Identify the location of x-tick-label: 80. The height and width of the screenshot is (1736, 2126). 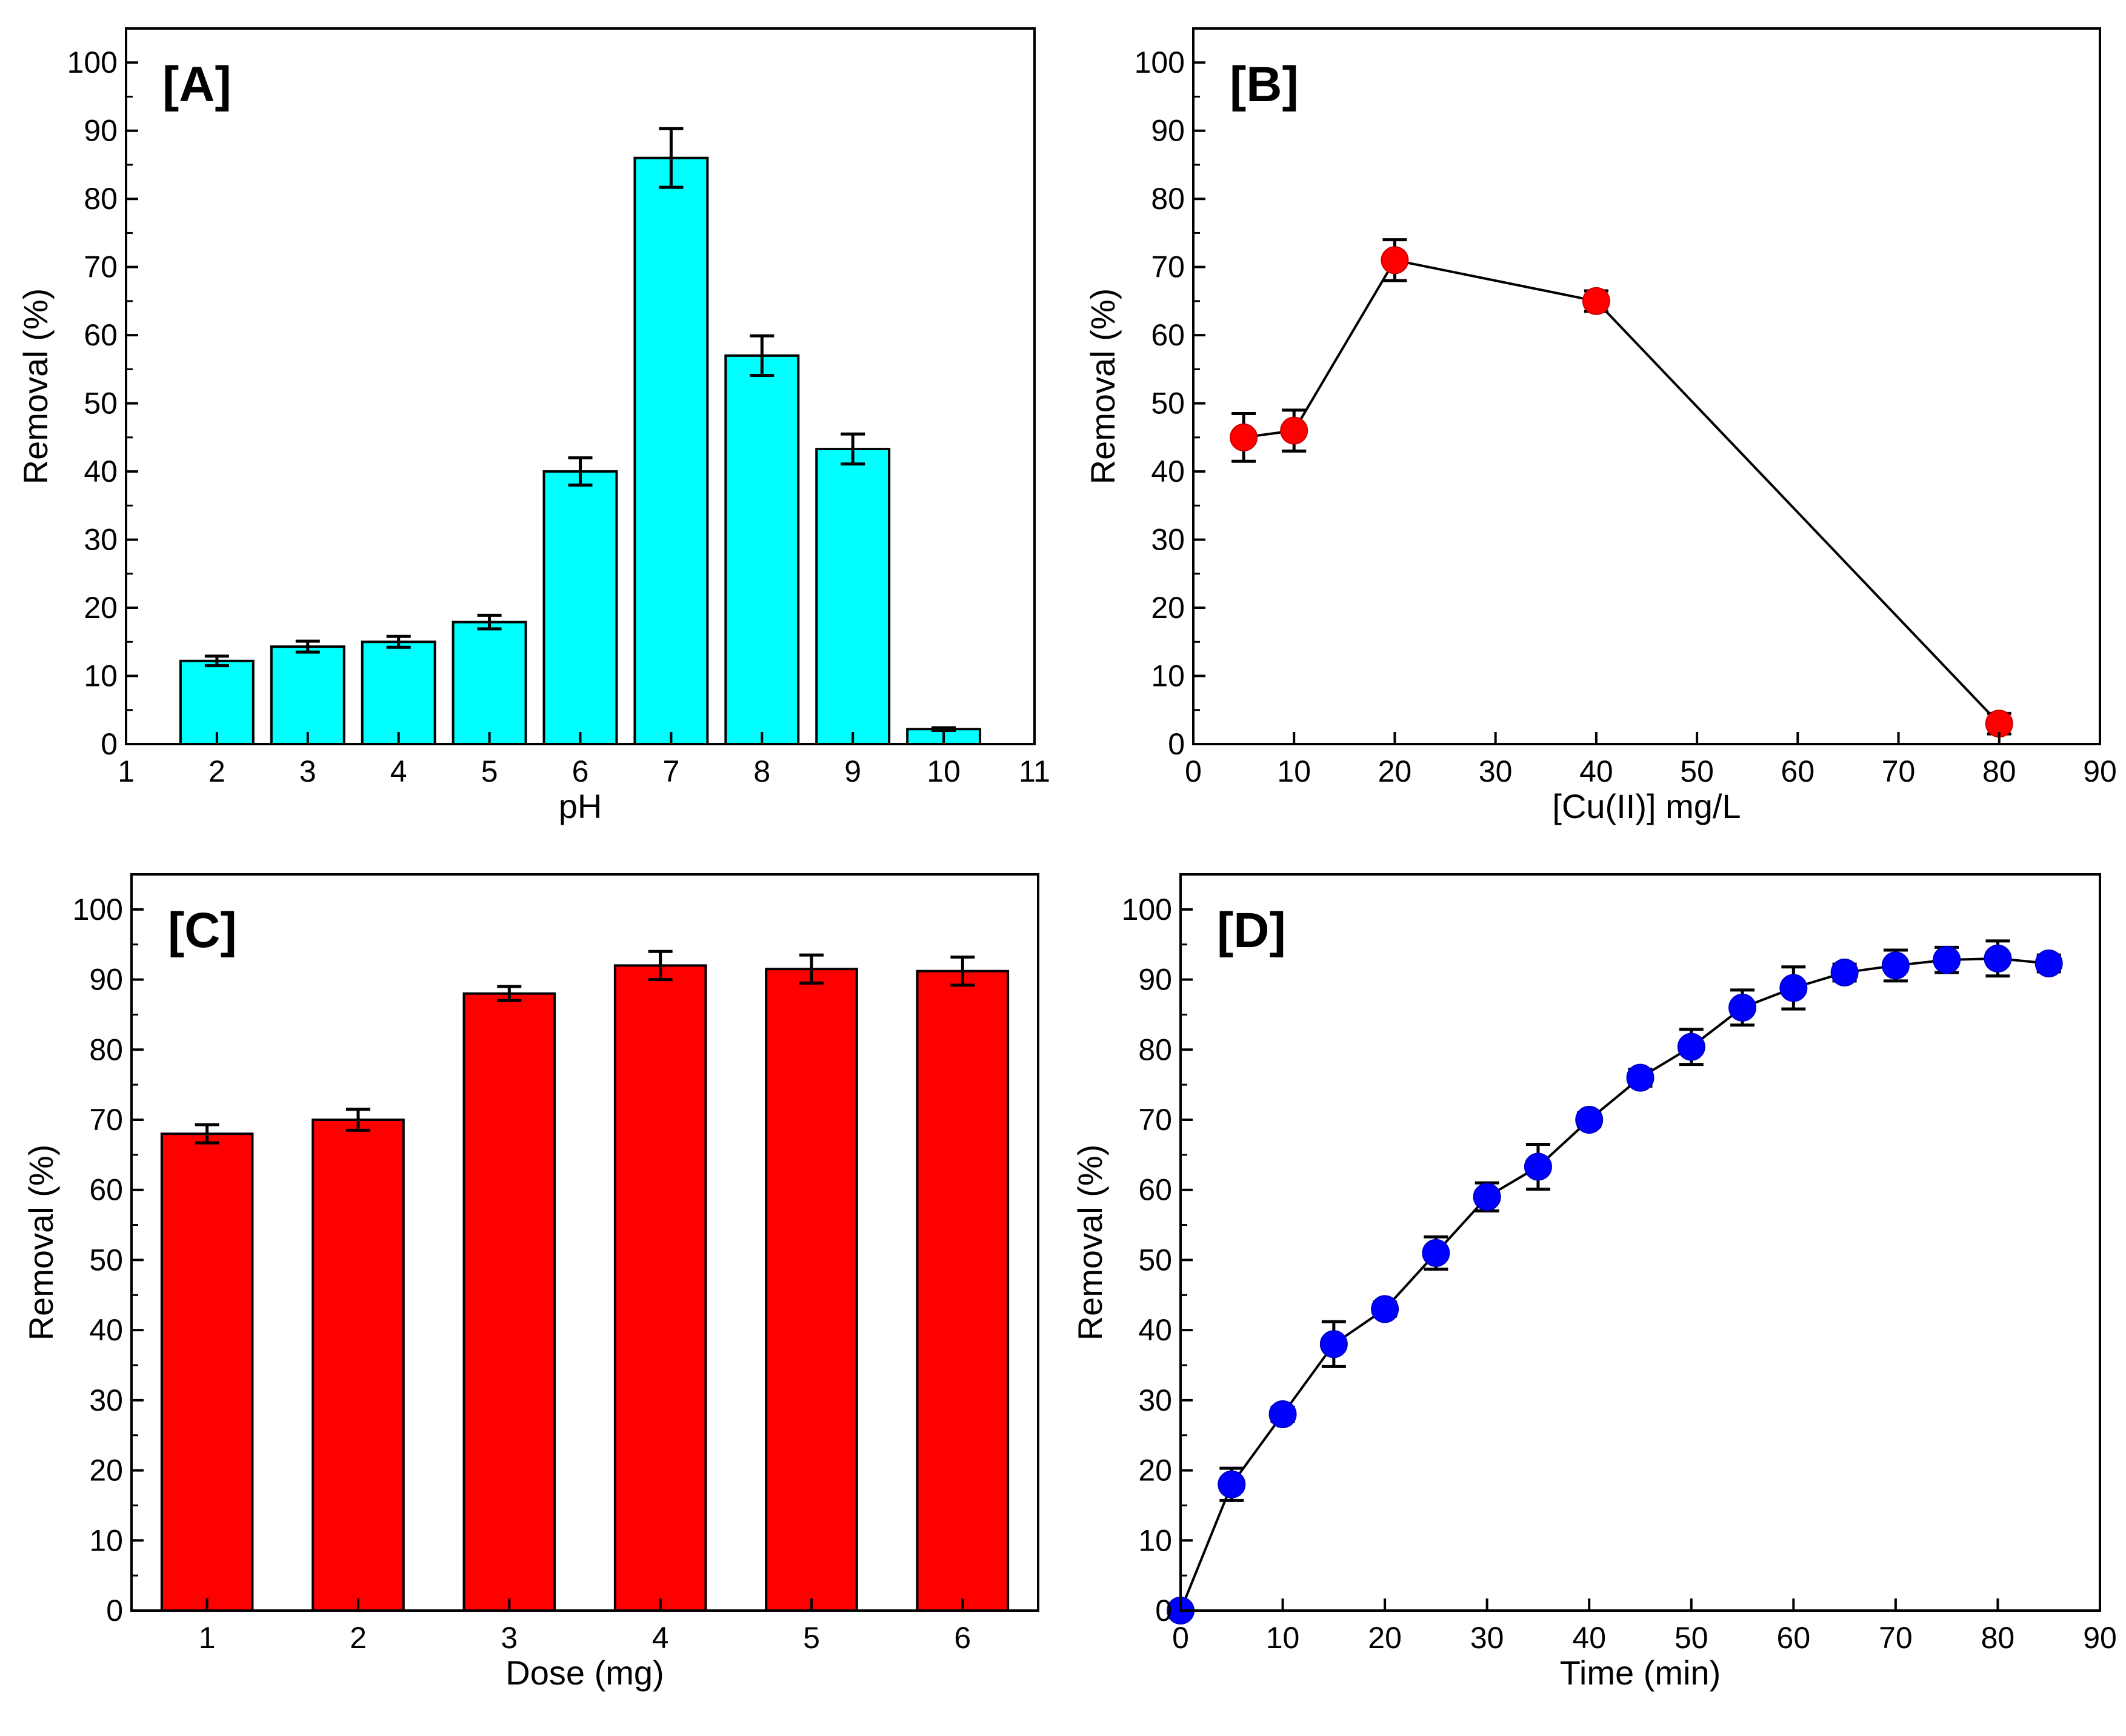
(1999, 771).